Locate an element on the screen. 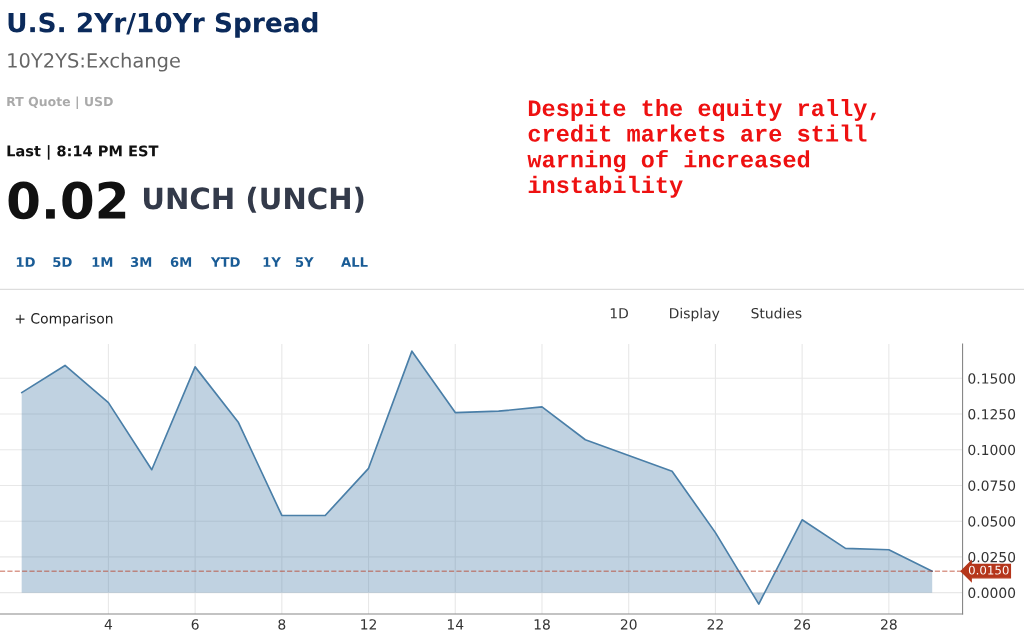 The height and width of the screenshot is (643, 1024). ref-line-label: 0.0150 is located at coordinates (988, 570).